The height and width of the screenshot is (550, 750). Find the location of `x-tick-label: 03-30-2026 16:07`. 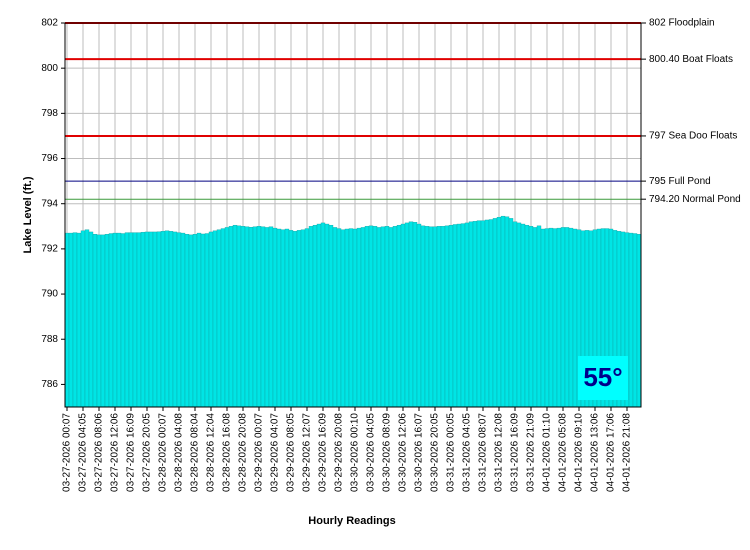

x-tick-label: 03-30-2026 16:07 is located at coordinates (419, 452).